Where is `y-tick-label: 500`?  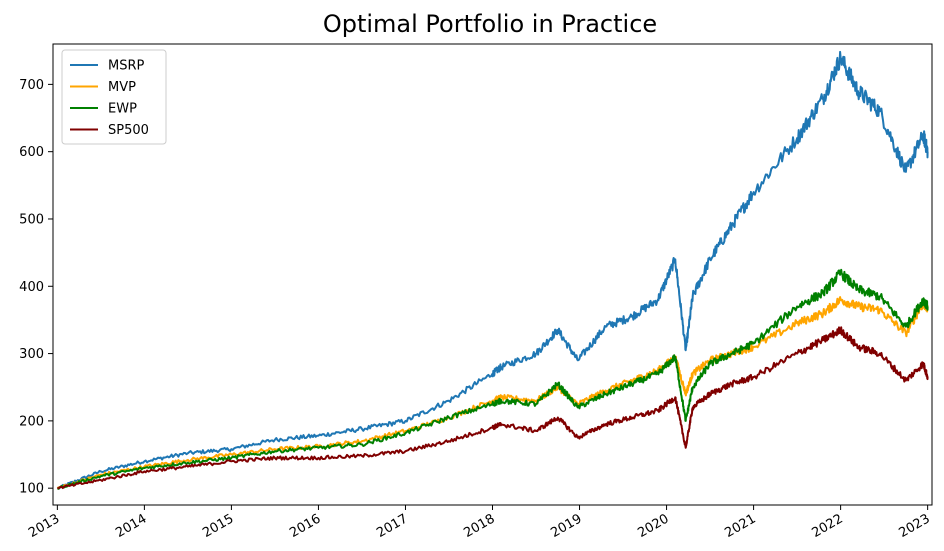
y-tick-label: 500 is located at coordinates (31, 219).